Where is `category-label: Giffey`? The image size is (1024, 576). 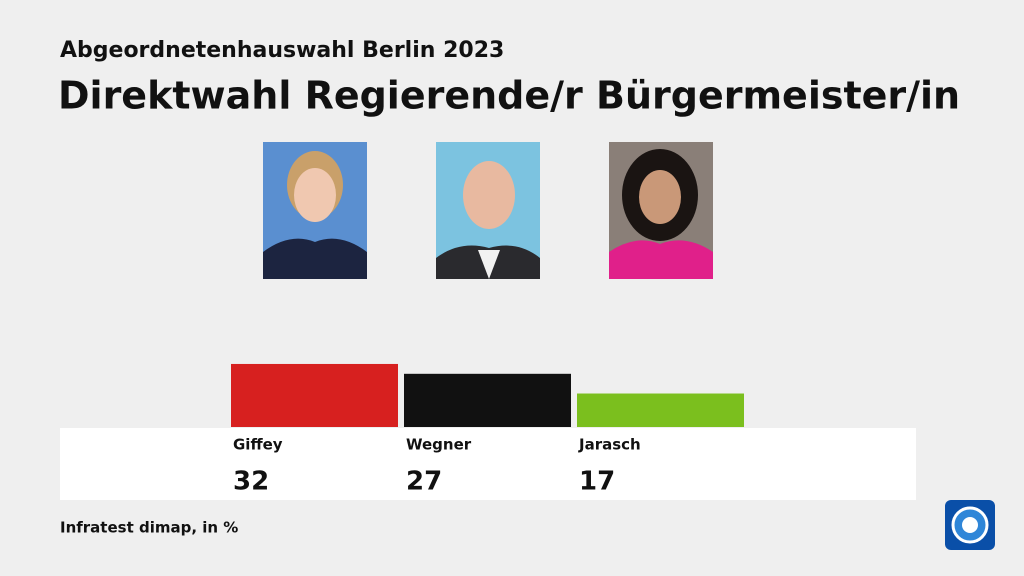 category-label: Giffey is located at coordinates (258, 445).